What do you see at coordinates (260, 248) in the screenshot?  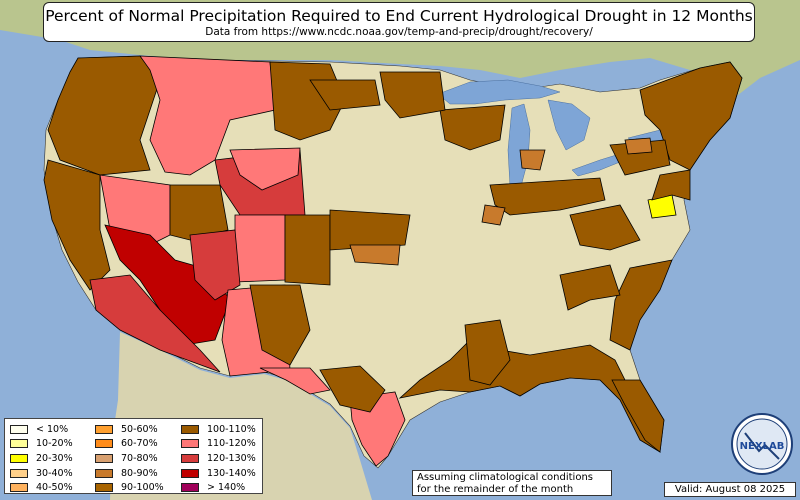 I see `region-colorado` at bounding box center [260, 248].